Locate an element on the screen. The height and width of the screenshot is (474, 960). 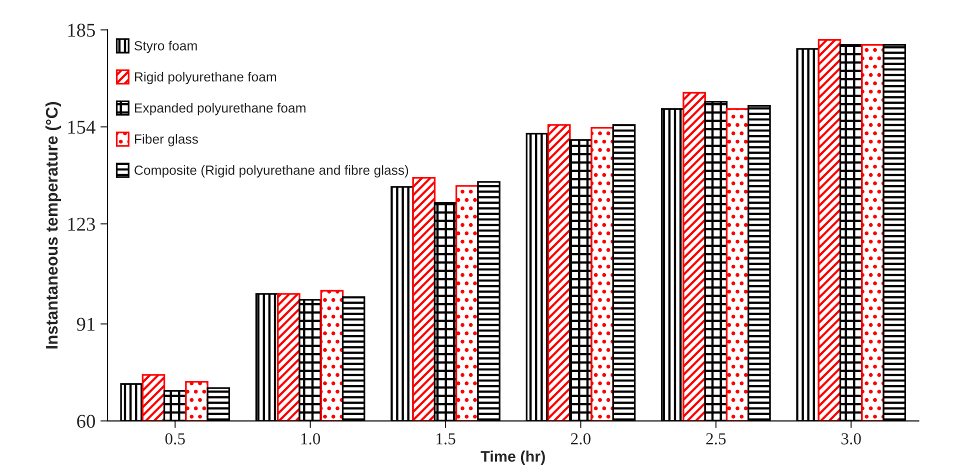
y-tick-label: 123 is located at coordinates (81, 224).